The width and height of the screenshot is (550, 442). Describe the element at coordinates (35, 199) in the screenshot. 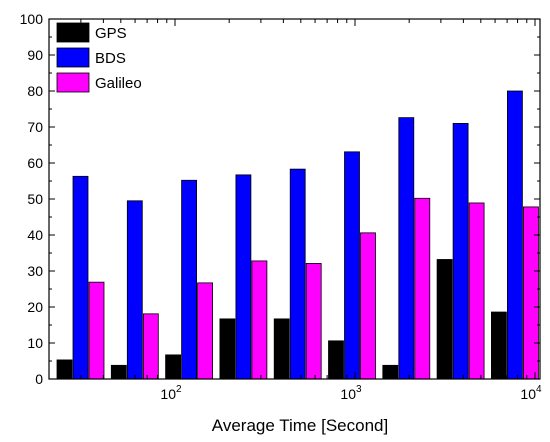

I see `y-tick-label: 50` at that location.